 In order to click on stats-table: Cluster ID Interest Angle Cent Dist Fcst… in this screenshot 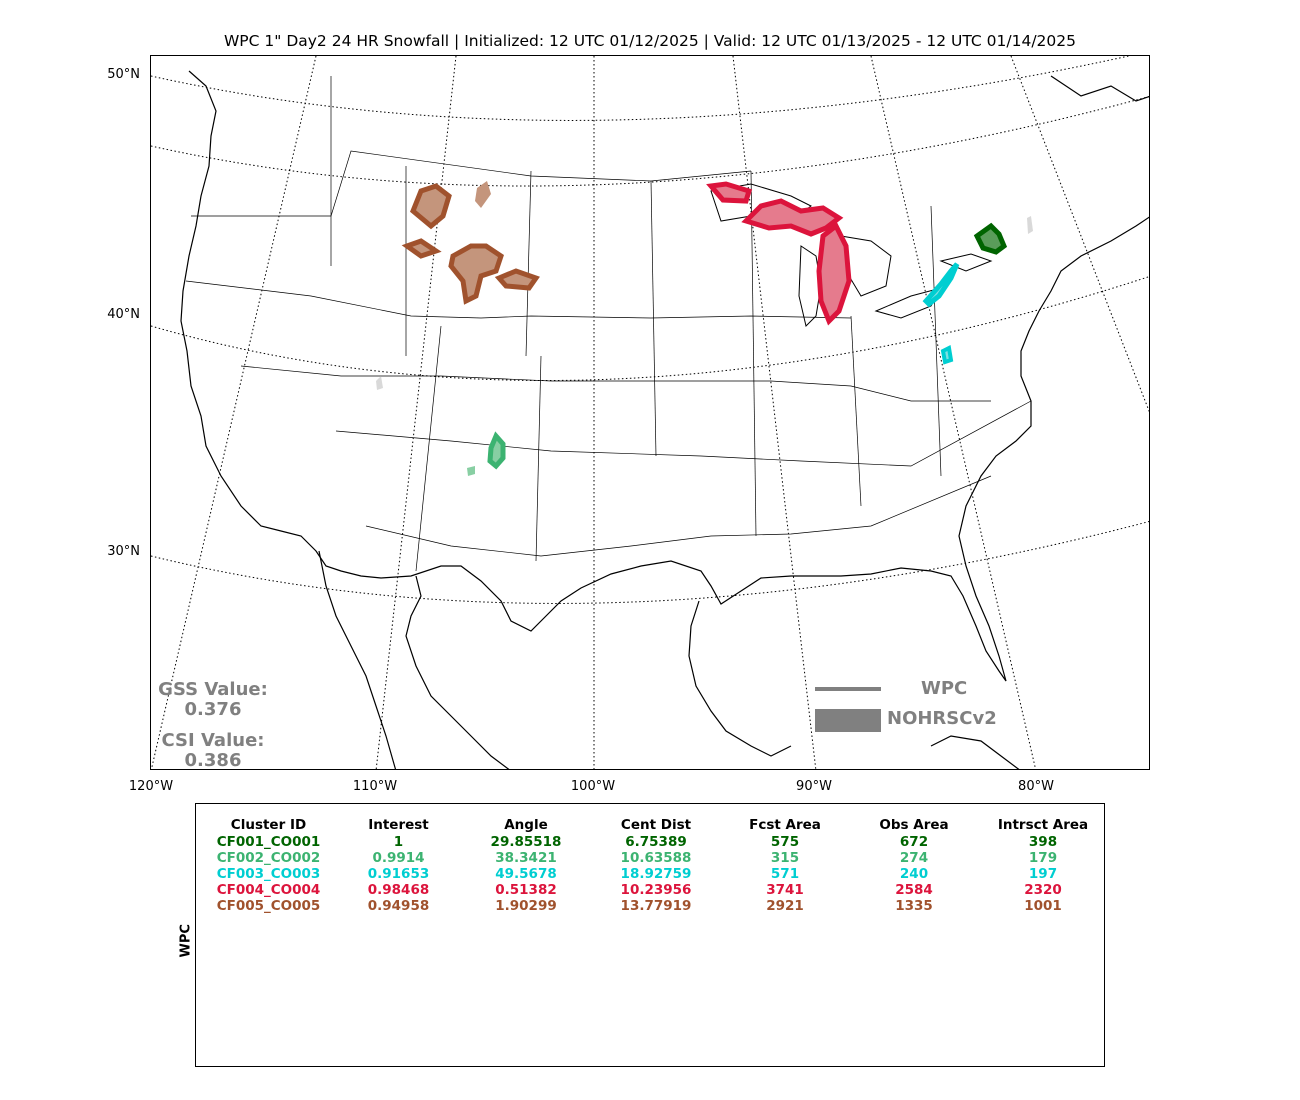, I will do `click(654, 865)`.